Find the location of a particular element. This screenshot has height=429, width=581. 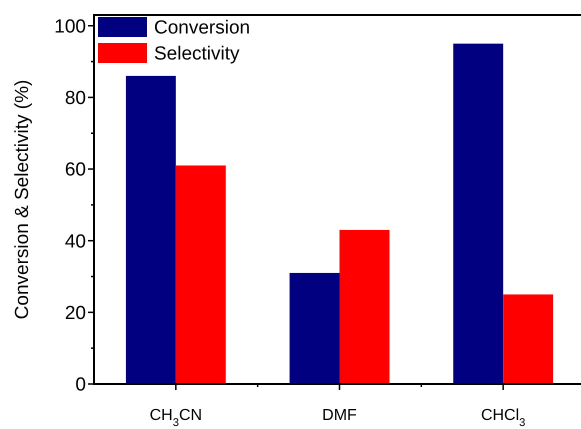

y-tick-label: 20 is located at coordinates (75, 313).